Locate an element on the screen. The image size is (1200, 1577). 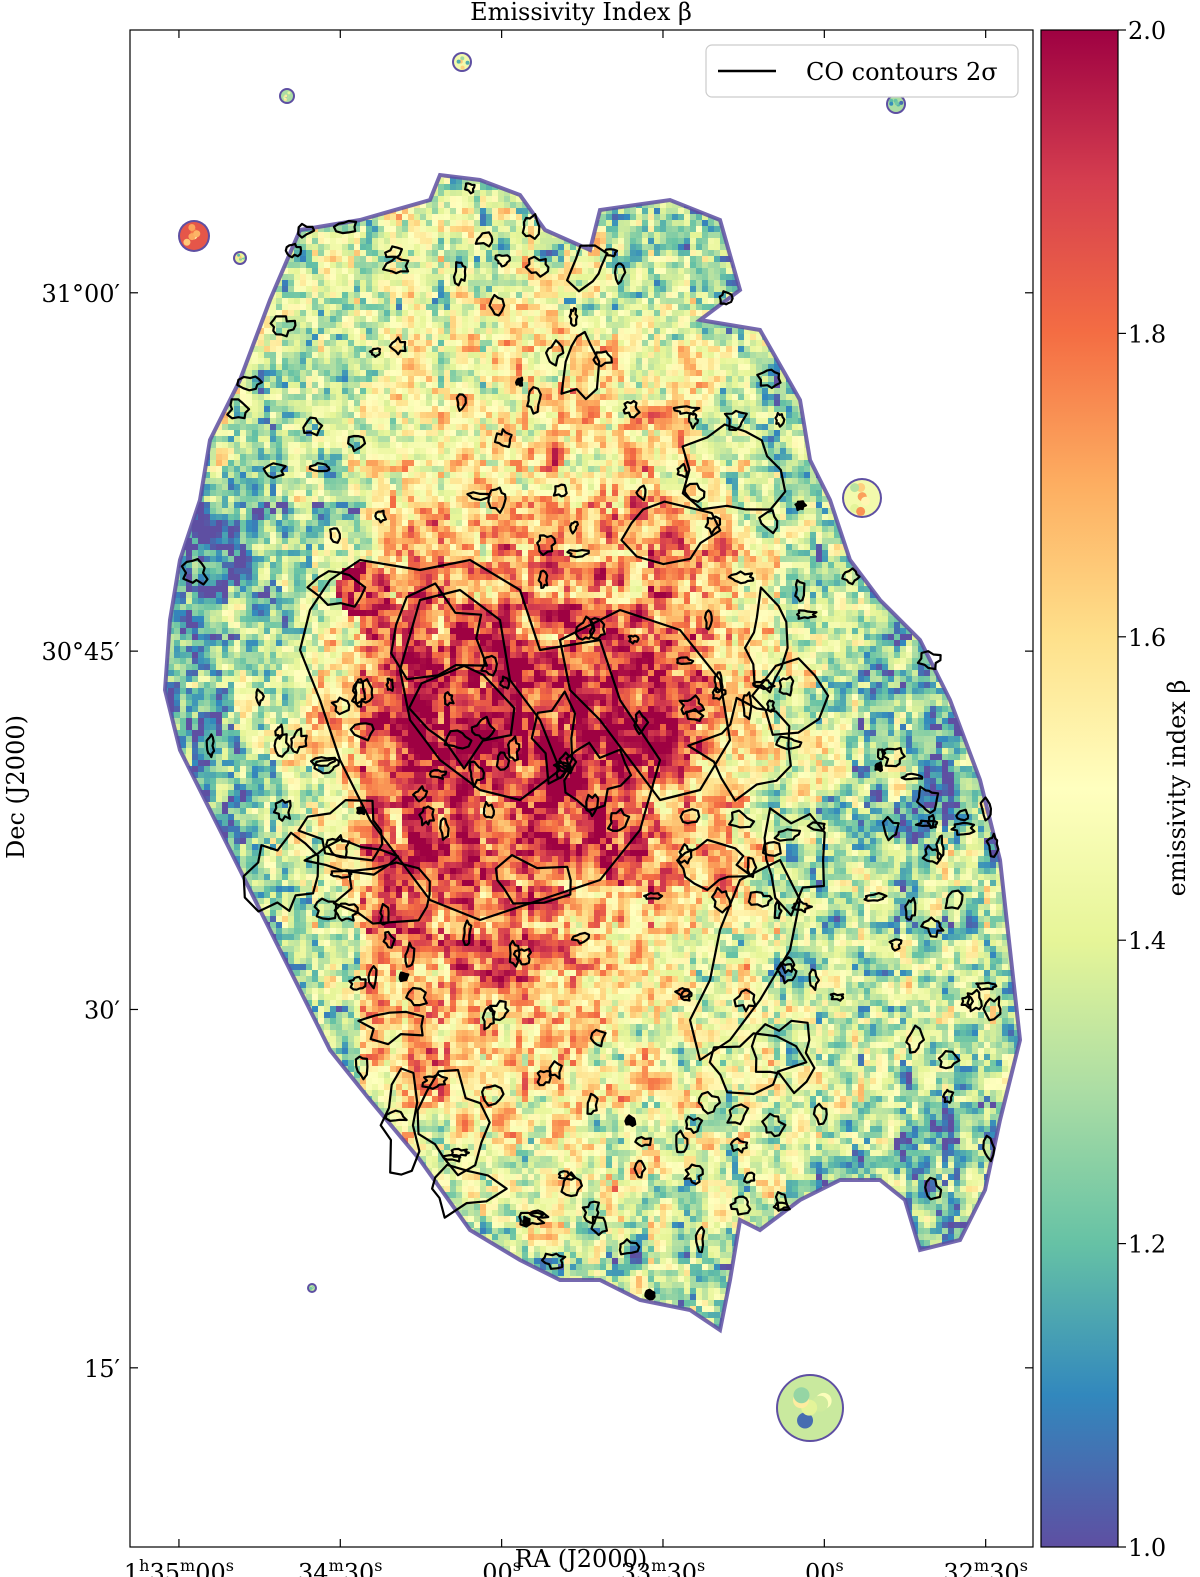
x-tick-label: 00s​ is located at coordinates (824, 1566).